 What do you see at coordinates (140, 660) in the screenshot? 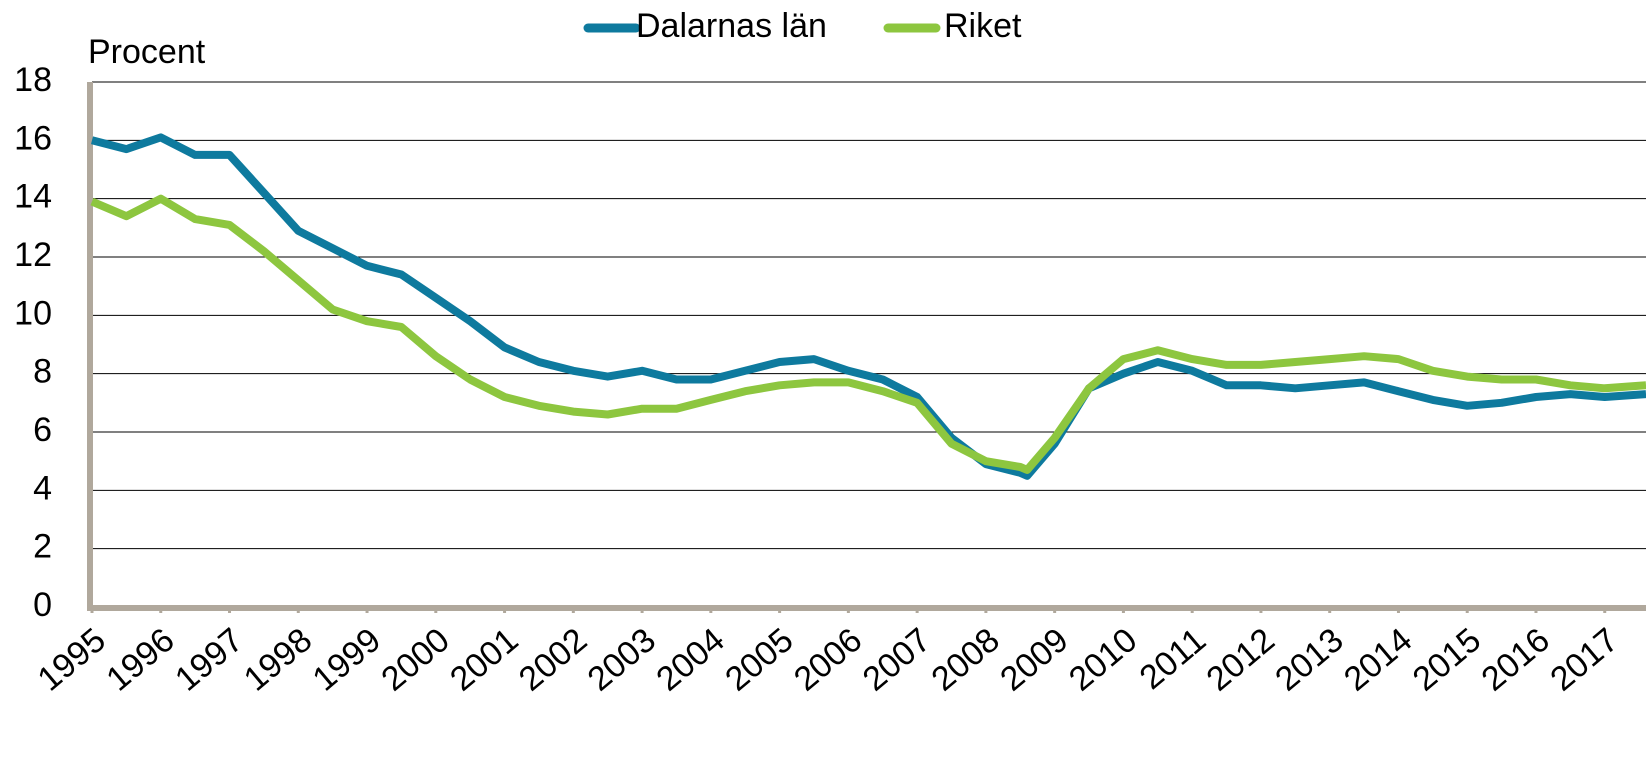
I see `x-tick-label: 1996` at bounding box center [140, 660].